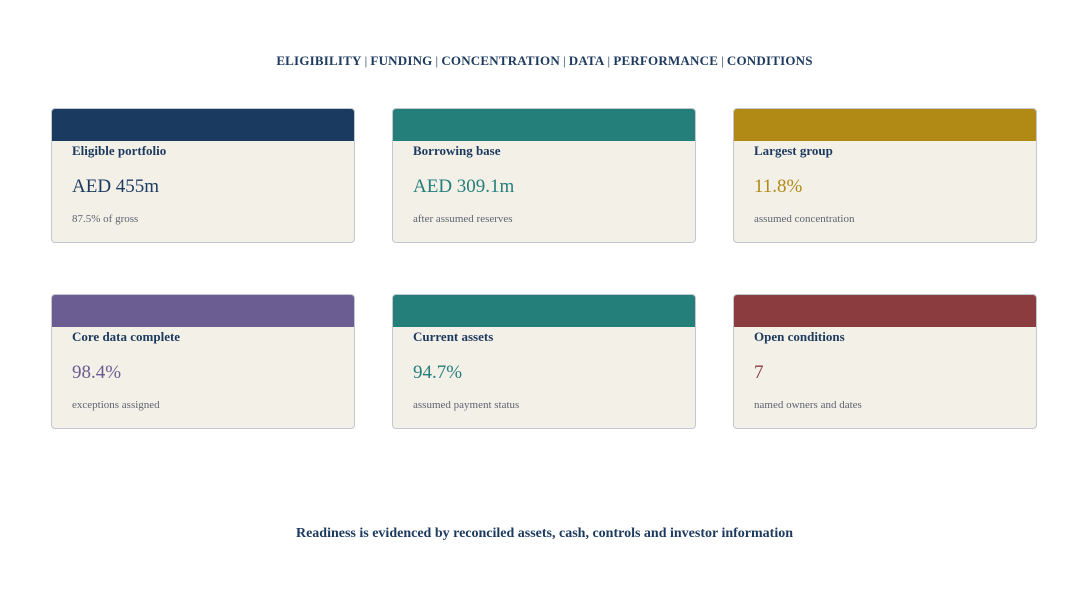 Image resolution: width=1089 pixels, height=610 pixels. What do you see at coordinates (466, 405) in the screenshot?
I see `card-subtext: assumed payment status` at bounding box center [466, 405].